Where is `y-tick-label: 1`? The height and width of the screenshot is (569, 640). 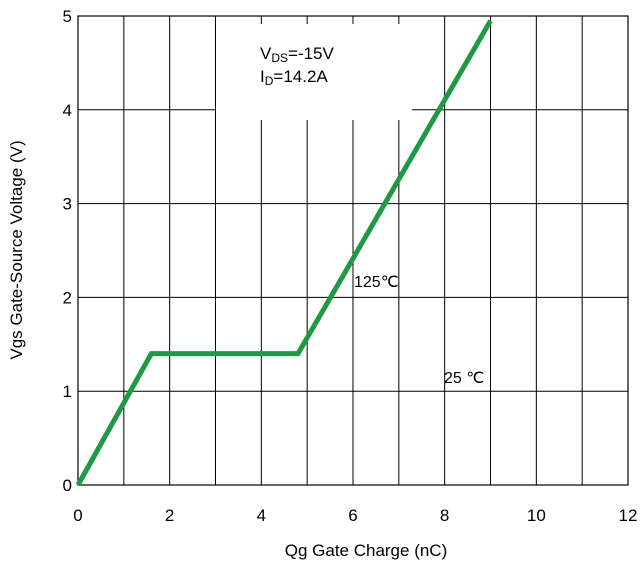 y-tick-label: 1 is located at coordinates (67, 391).